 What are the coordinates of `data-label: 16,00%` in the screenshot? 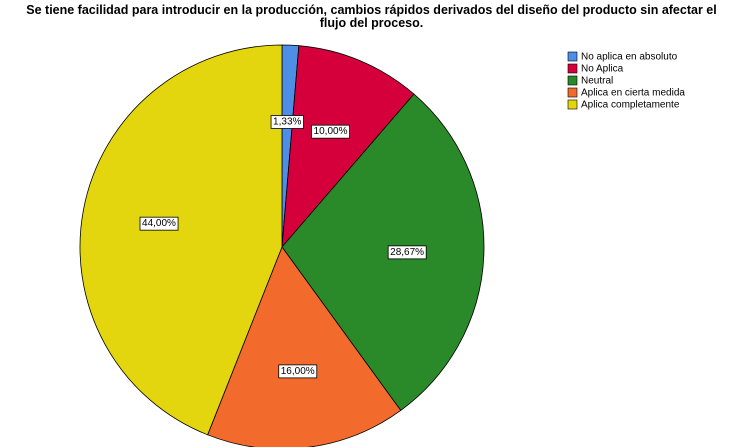 It's located at (298, 371).